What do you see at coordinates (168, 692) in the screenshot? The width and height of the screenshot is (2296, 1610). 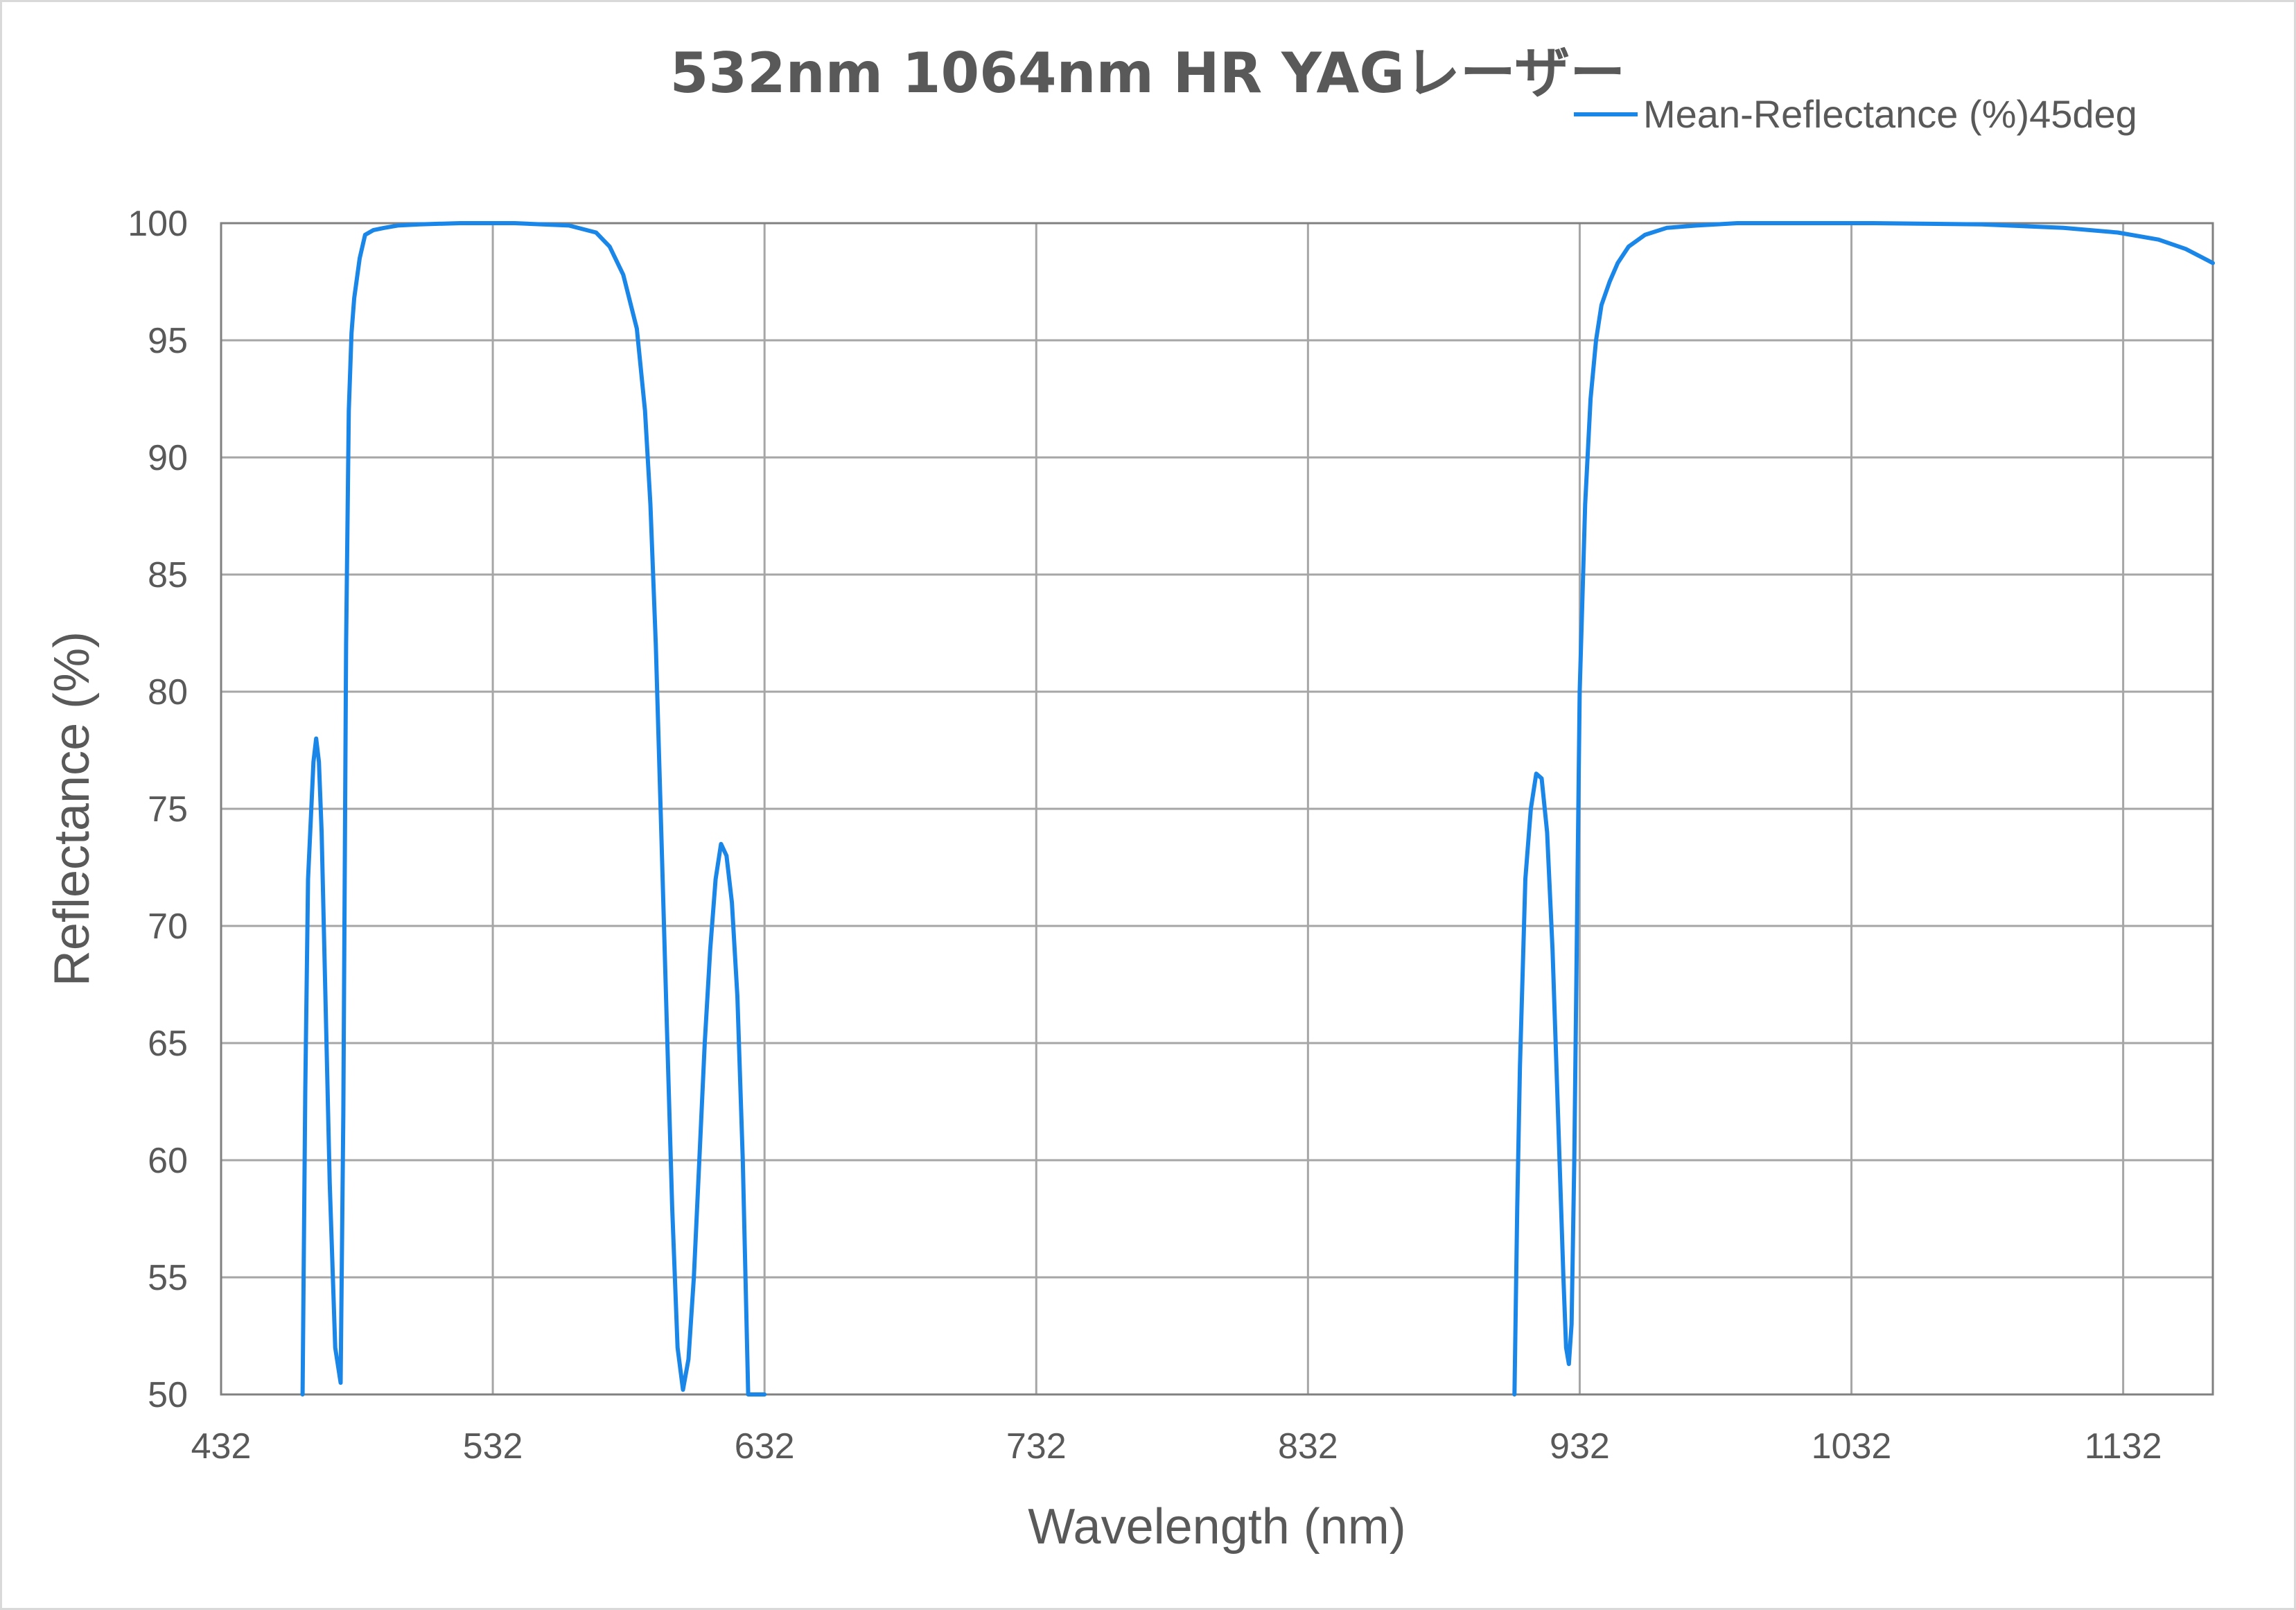 I see `y-tick-label: 80` at bounding box center [168, 692].